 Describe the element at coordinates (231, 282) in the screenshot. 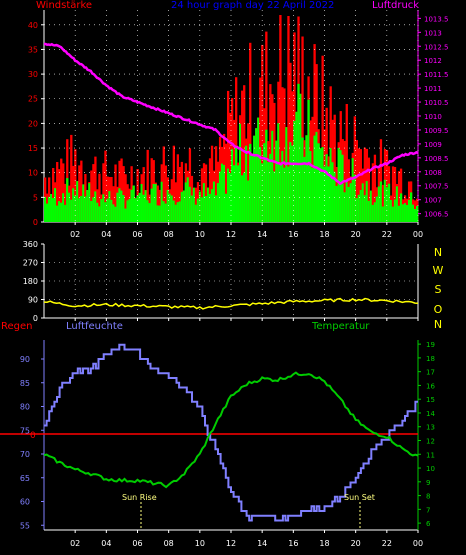

I see `direction-grid` at that location.